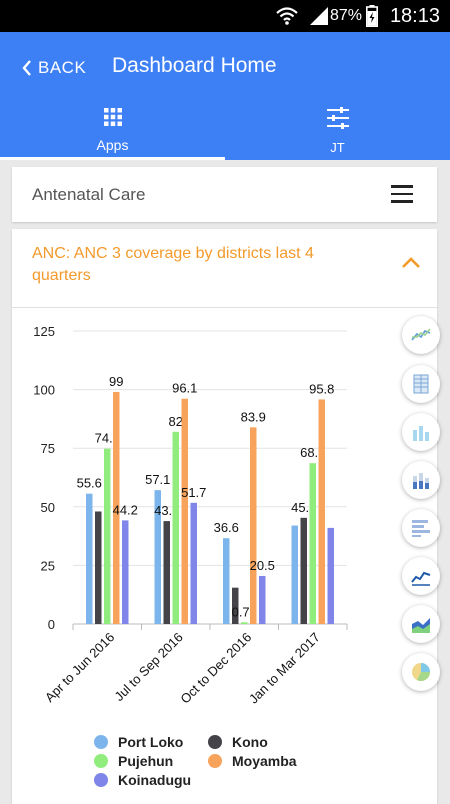 The image size is (450, 804). I want to click on legend-item: Koinadugu, so click(142, 780).